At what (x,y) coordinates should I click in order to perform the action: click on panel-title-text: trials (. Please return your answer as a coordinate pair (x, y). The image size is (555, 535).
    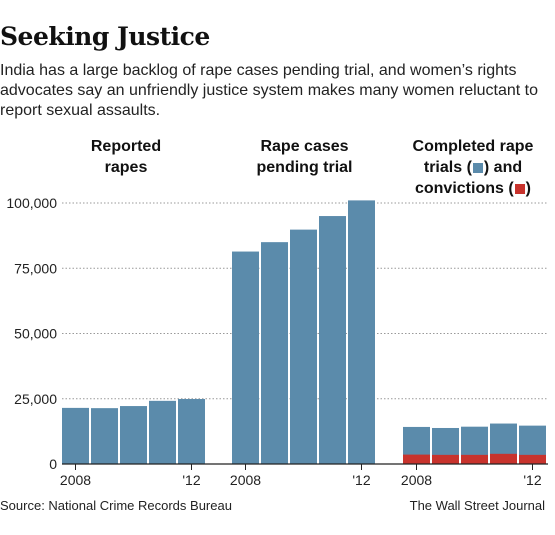
    Looking at the image, I should click on (447, 167).